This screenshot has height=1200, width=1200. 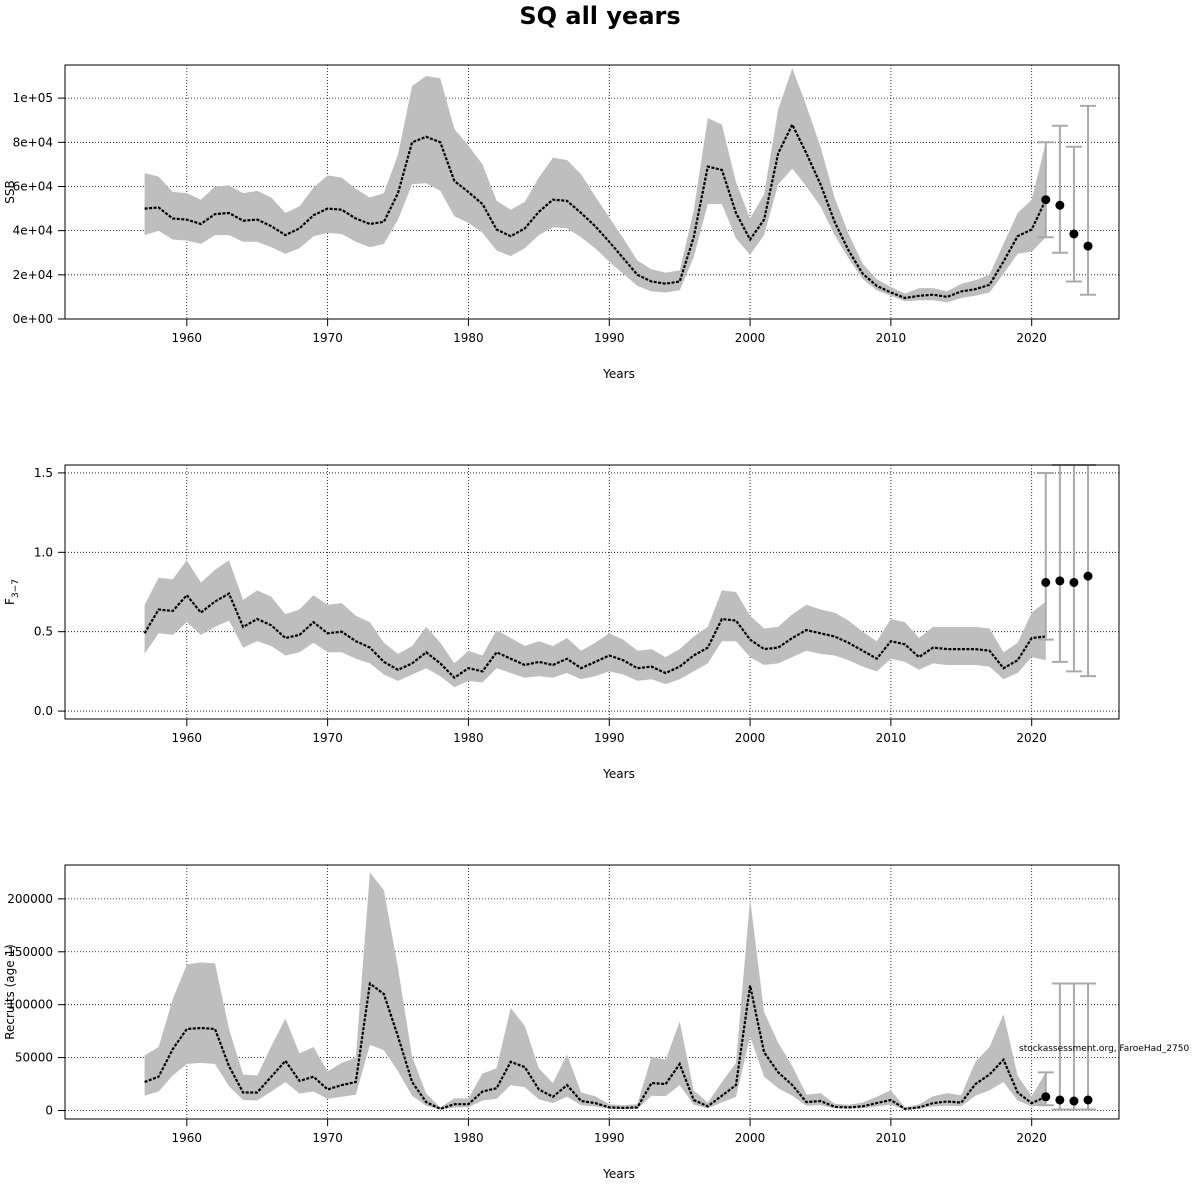 I want to click on y-tick-label: 0e+00, so click(x=33, y=319).